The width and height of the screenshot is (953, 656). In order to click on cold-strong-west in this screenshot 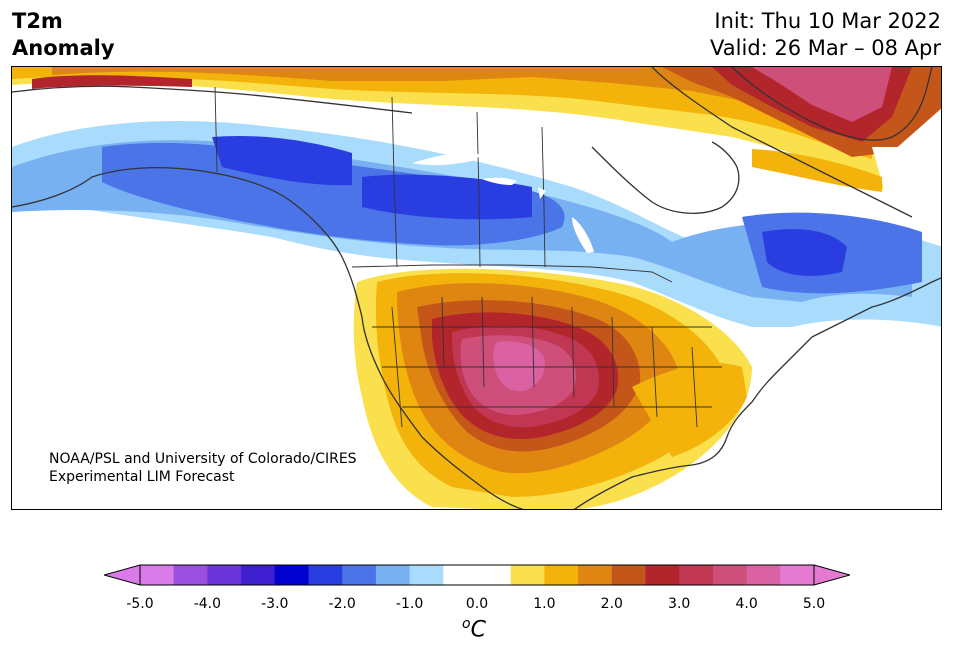, I will do `click(282, 160)`.